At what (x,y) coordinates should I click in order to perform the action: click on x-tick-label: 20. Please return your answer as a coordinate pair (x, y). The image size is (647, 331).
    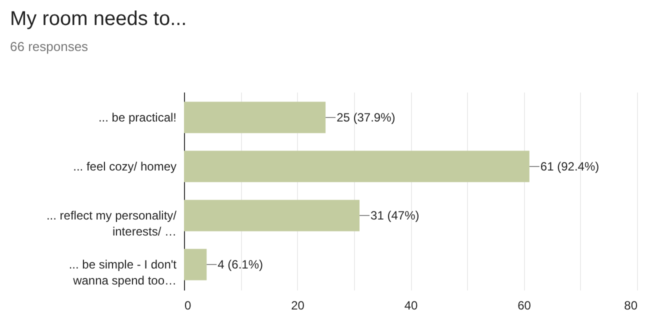
    Looking at the image, I should click on (298, 305).